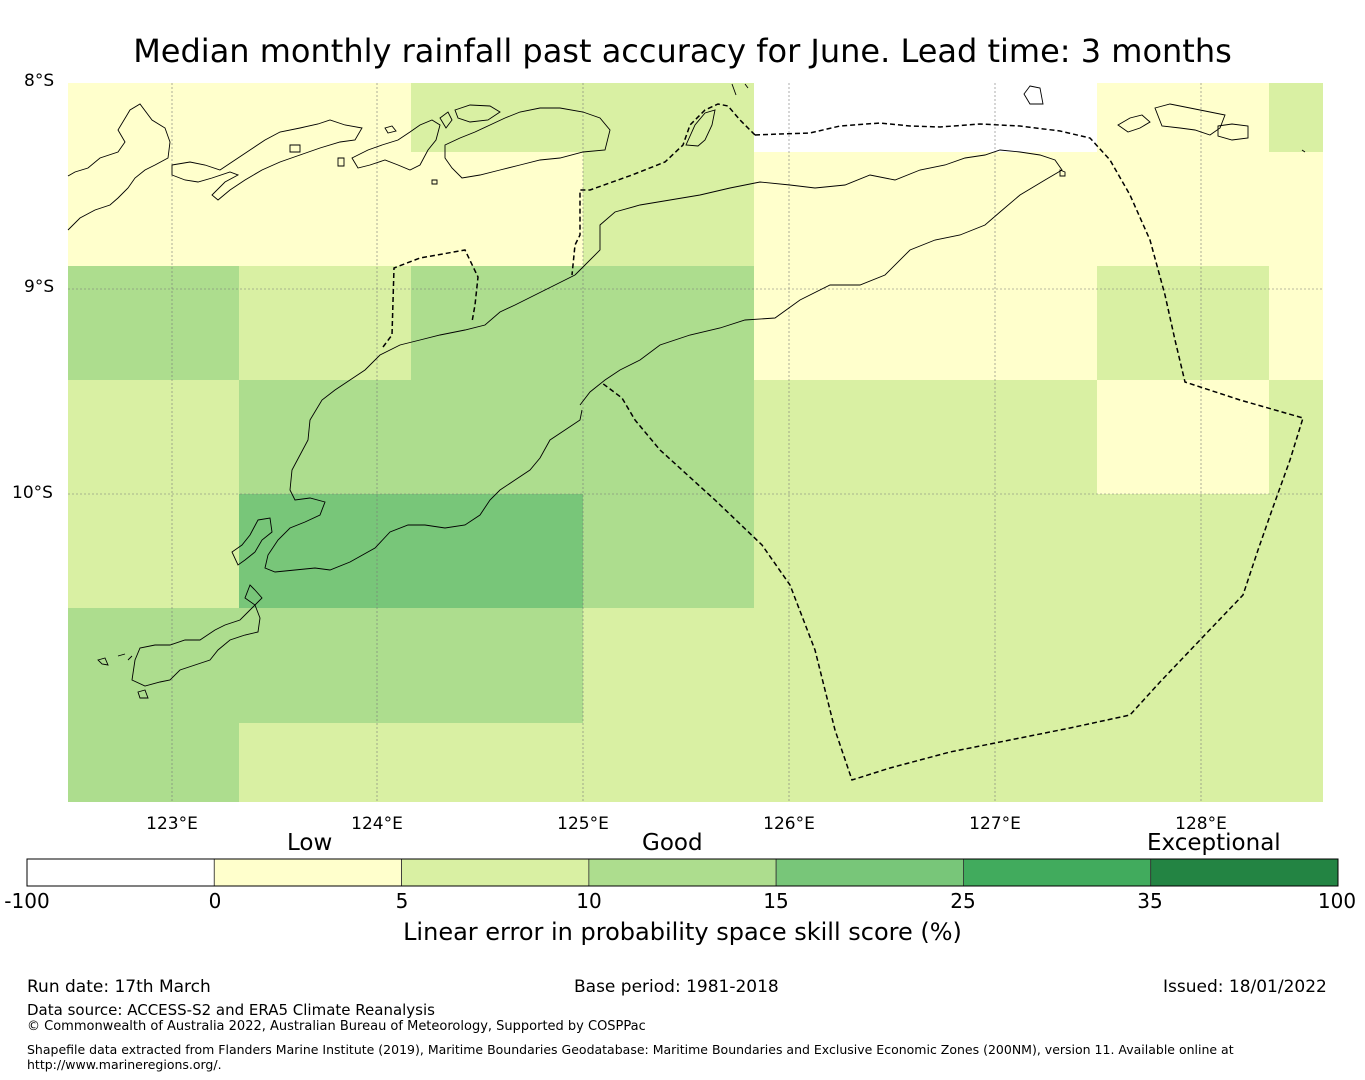  What do you see at coordinates (252, 541) in the screenshot?
I see `coastline-rote` at bounding box center [252, 541].